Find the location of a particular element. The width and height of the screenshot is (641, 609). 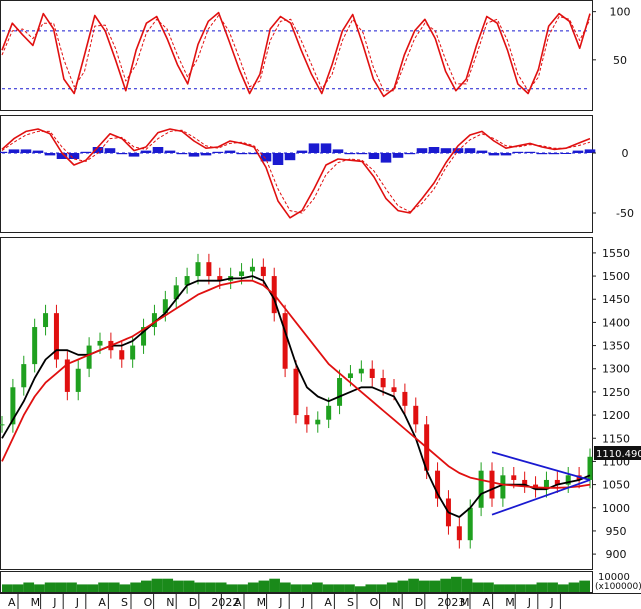

price-ytick-label-1550: 1550 is located at coordinates (616, 253).